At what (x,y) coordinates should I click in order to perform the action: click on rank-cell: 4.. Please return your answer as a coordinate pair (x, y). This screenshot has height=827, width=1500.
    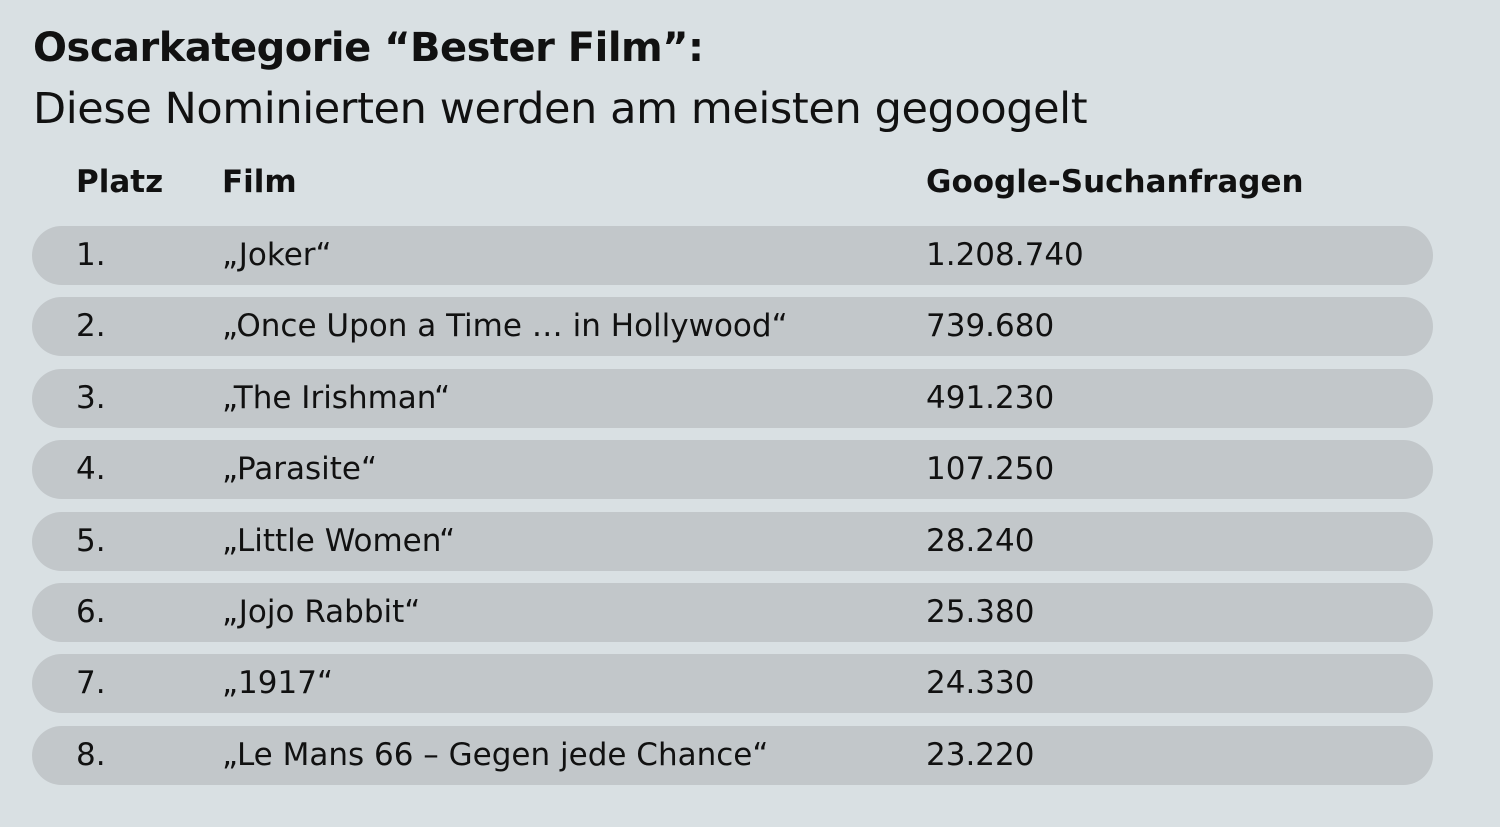
    Looking at the image, I should click on (91, 469).